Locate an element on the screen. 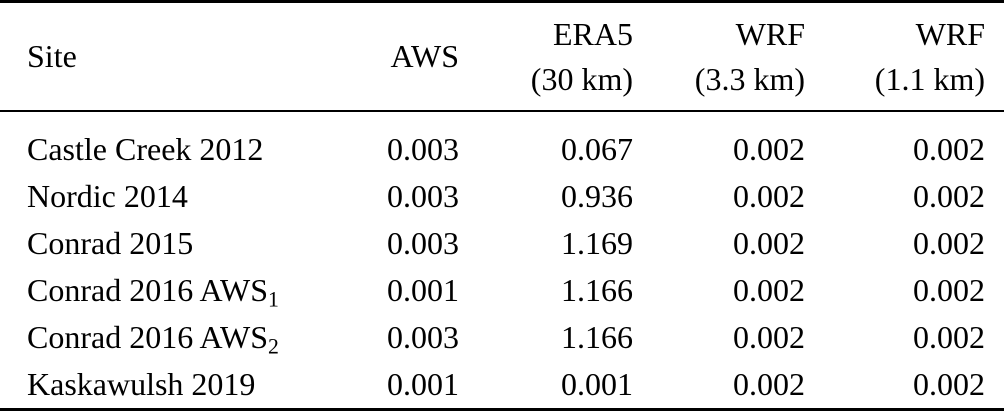 The height and width of the screenshot is (419, 1004). column-label: AWS is located at coordinates (424, 56).